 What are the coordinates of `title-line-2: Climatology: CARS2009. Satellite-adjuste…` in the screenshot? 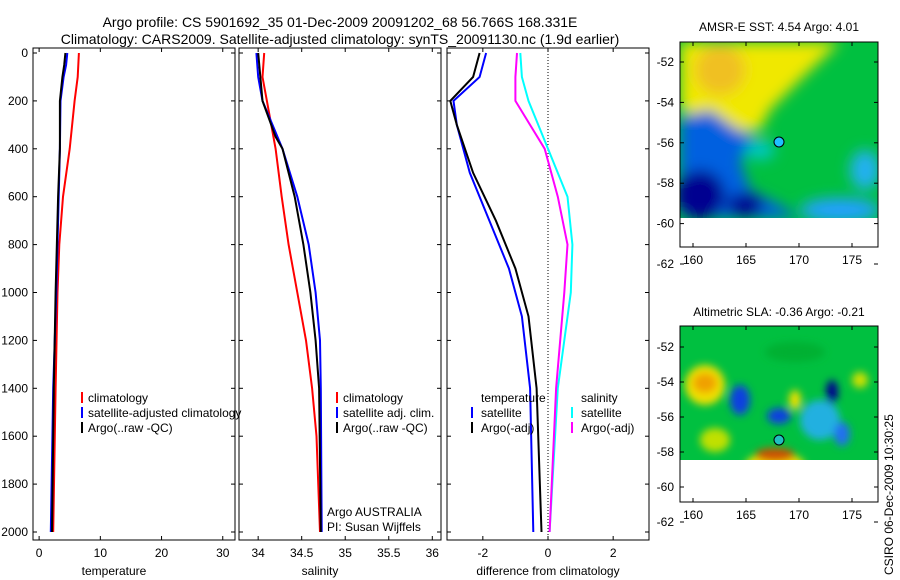 It's located at (340, 39).